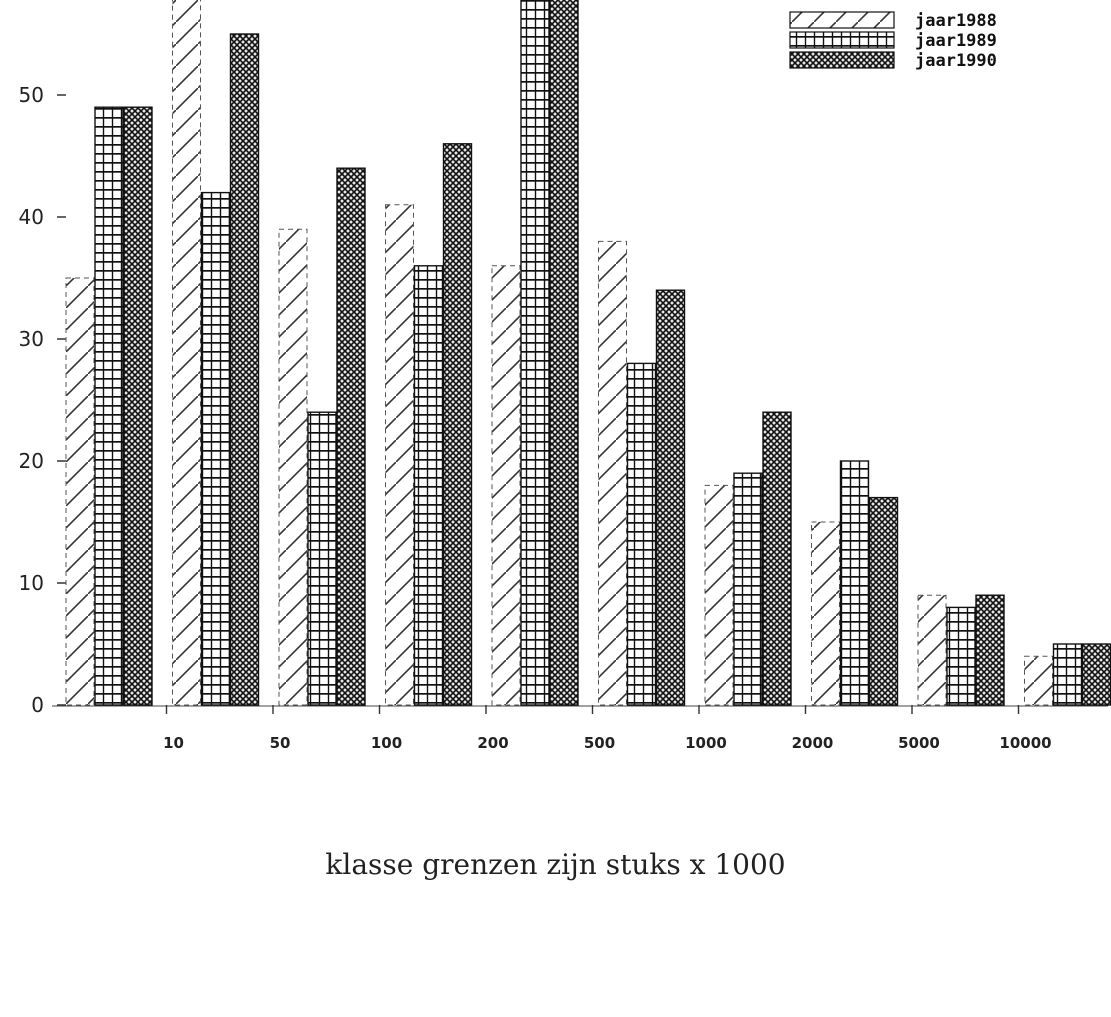 The width and height of the screenshot is (1111, 1017). I want to click on y-tick-label: 0, so click(37, 705).